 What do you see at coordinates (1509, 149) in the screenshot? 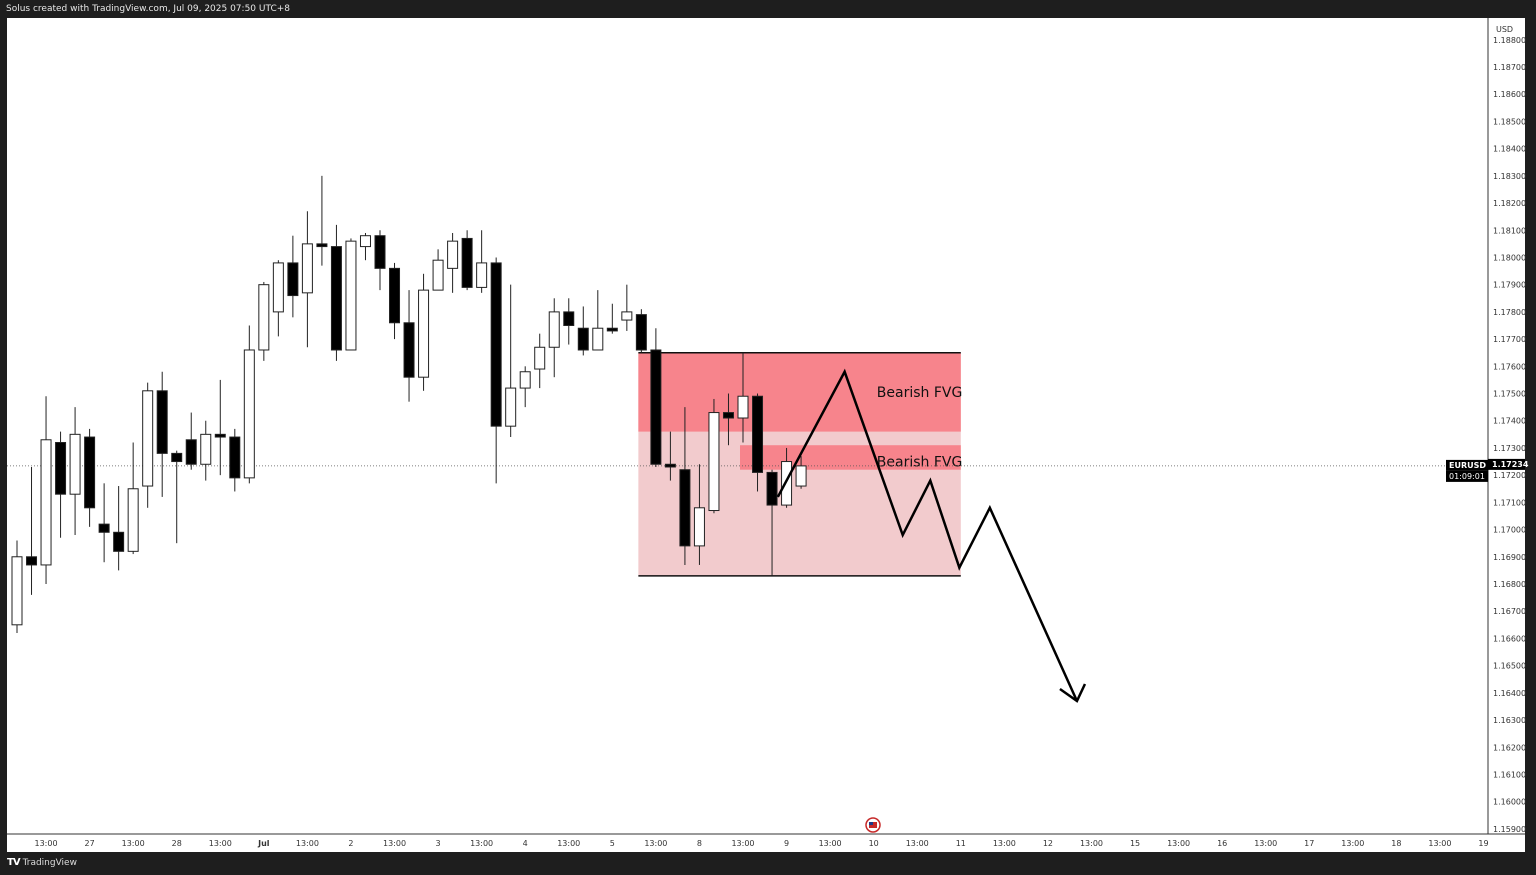
I see `price-tick-label: 1.18400` at bounding box center [1509, 149].